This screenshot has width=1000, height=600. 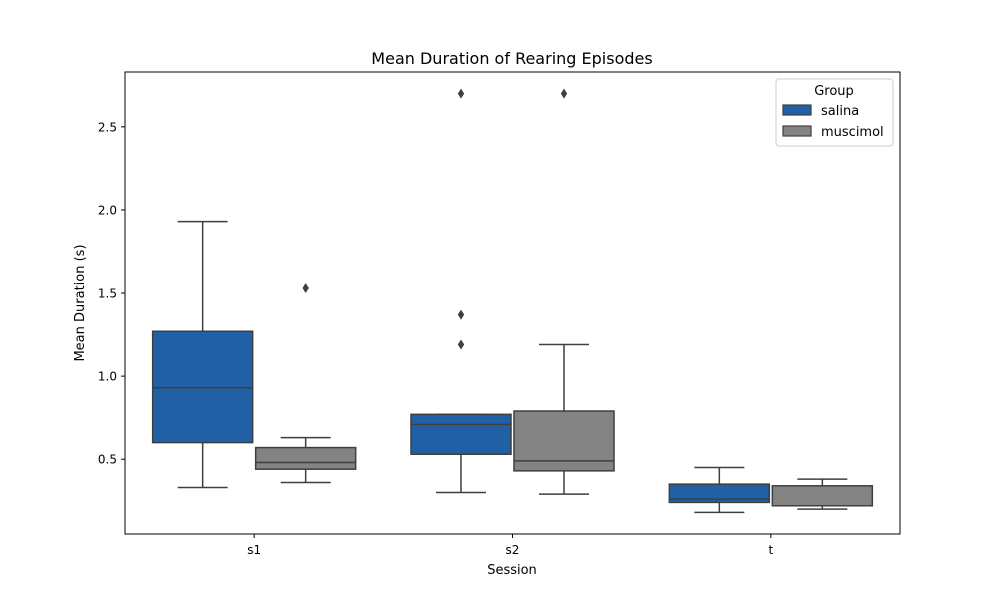 I want to click on x-axis: s1 s2 t, so click(x=510, y=545).